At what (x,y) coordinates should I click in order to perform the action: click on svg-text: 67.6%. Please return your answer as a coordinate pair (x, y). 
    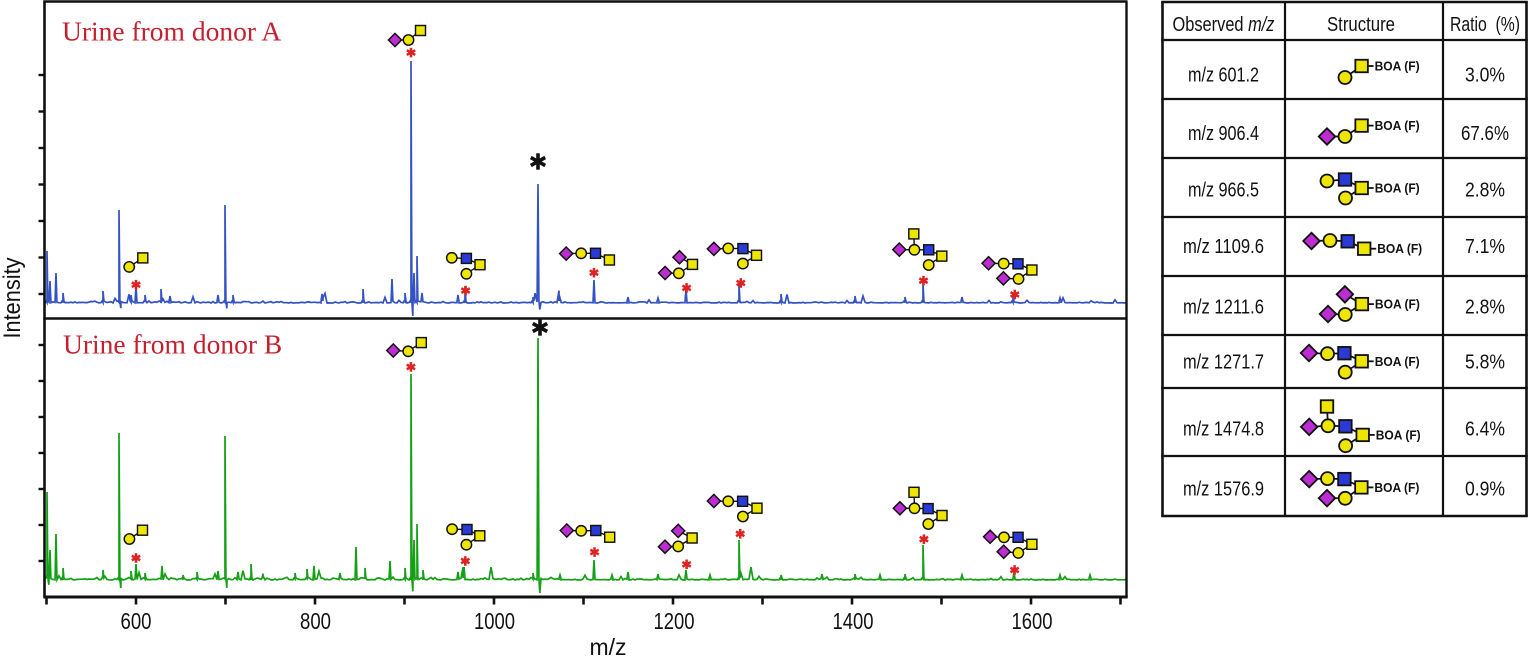
    Looking at the image, I should click on (1485, 134).